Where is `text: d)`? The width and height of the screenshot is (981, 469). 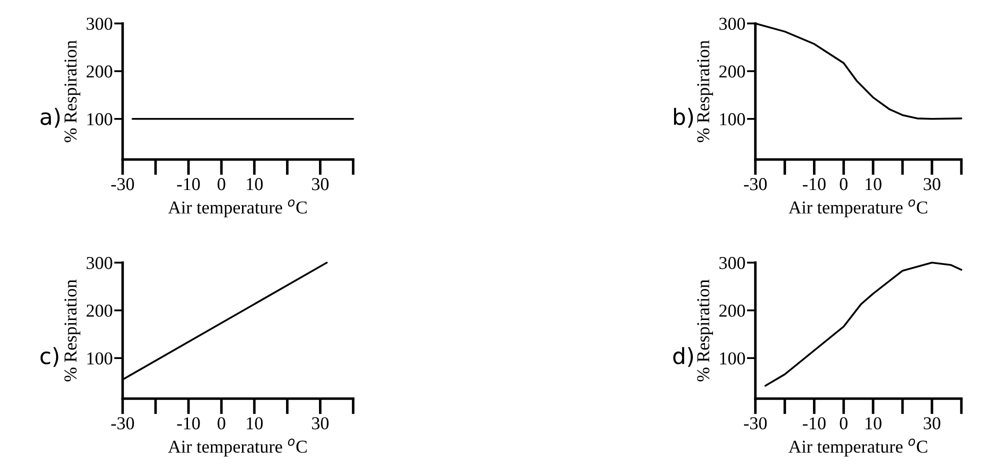
text: d) is located at coordinates (683, 357).